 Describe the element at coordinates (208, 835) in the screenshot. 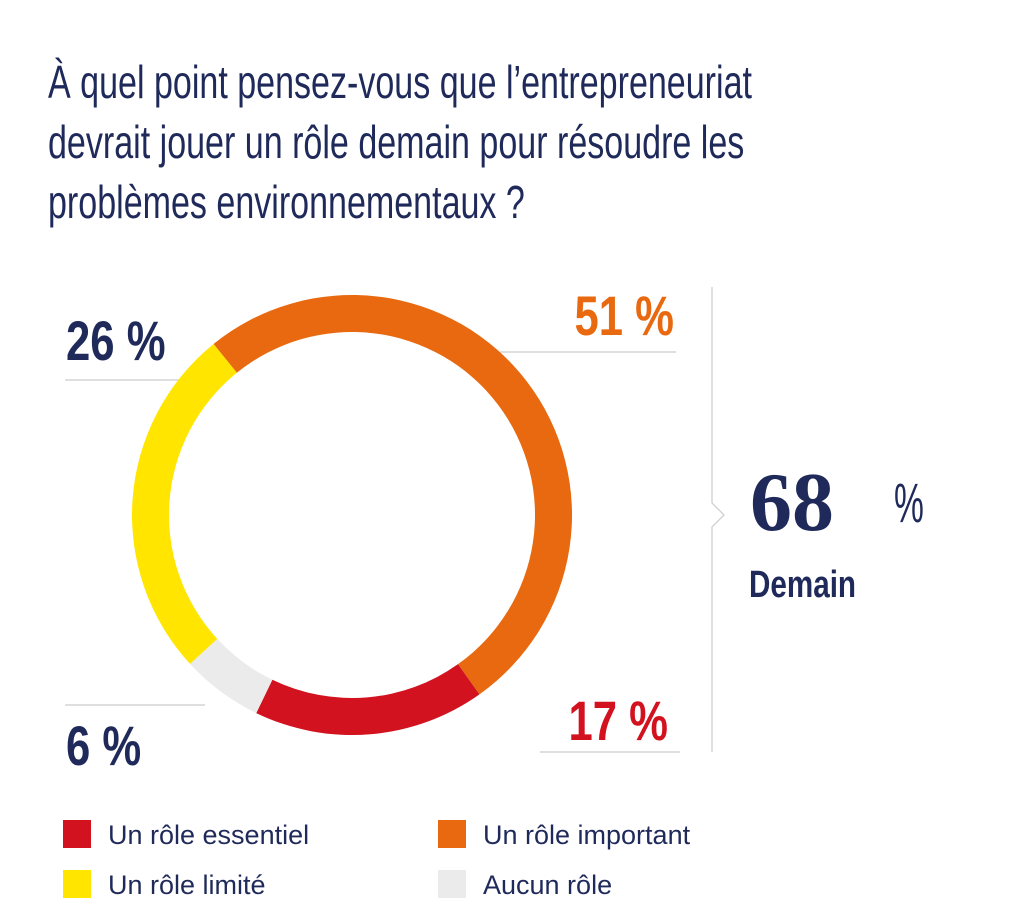

I see `legend-label: Un rôle essentiel` at that location.